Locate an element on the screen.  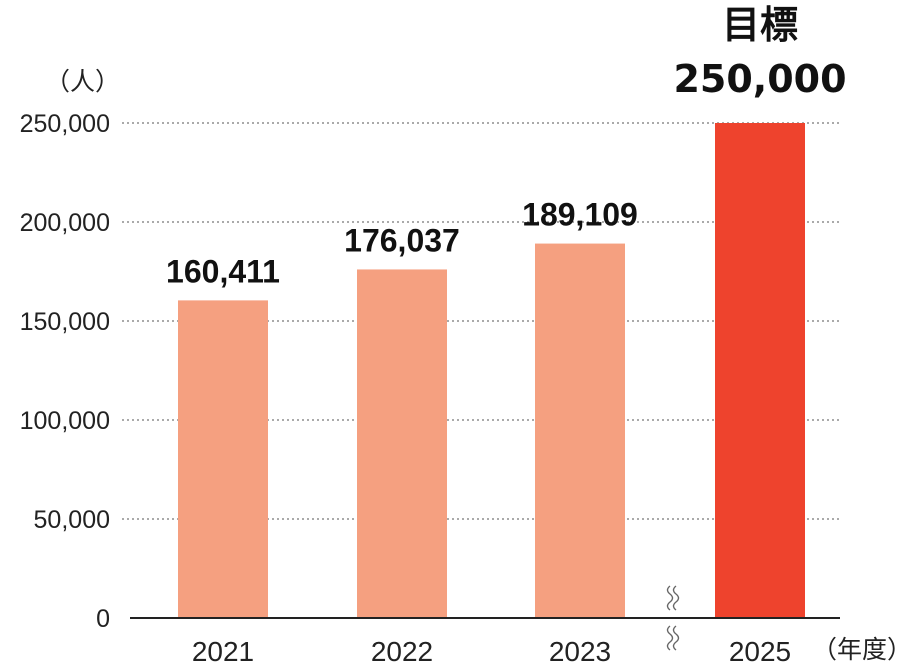
y-tick-label: 250,000 is located at coordinates (65, 124).